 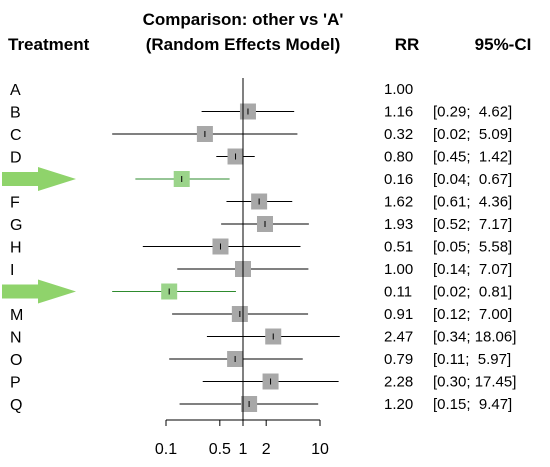 I want to click on treatment-label: I, so click(x=12, y=270).